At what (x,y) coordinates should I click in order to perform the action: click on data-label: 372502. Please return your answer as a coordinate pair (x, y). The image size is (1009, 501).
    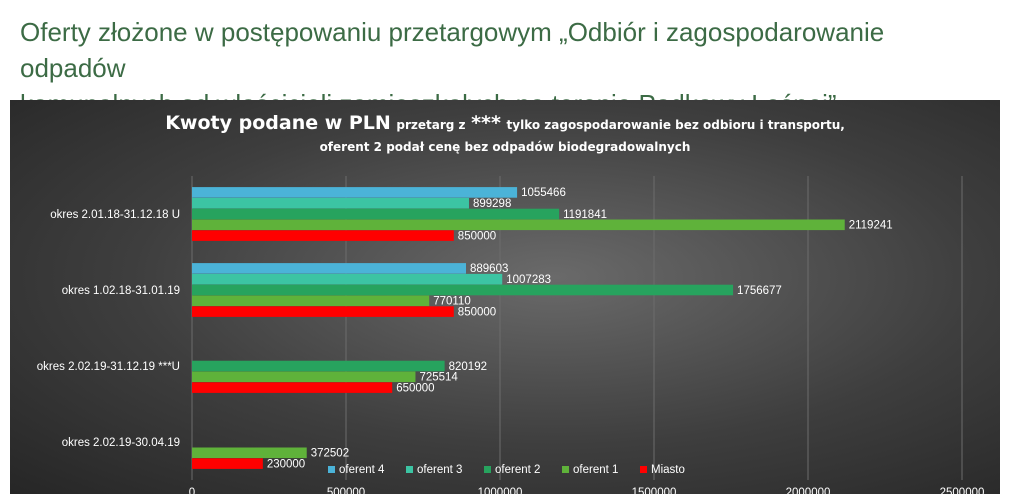
    Looking at the image, I should click on (330, 454).